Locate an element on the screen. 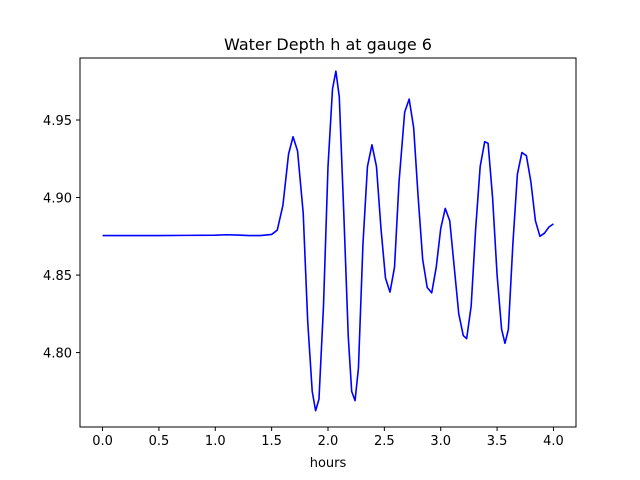 This screenshot has width=640, height=480. x-tick-label: 3.0 is located at coordinates (440, 441).